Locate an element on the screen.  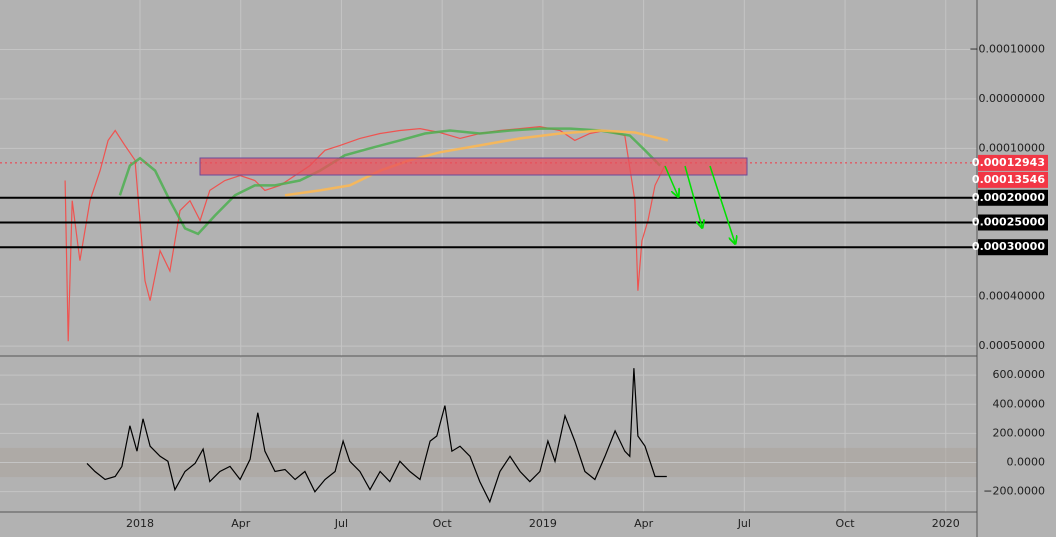
annotations is located at coordinates (473, 200).